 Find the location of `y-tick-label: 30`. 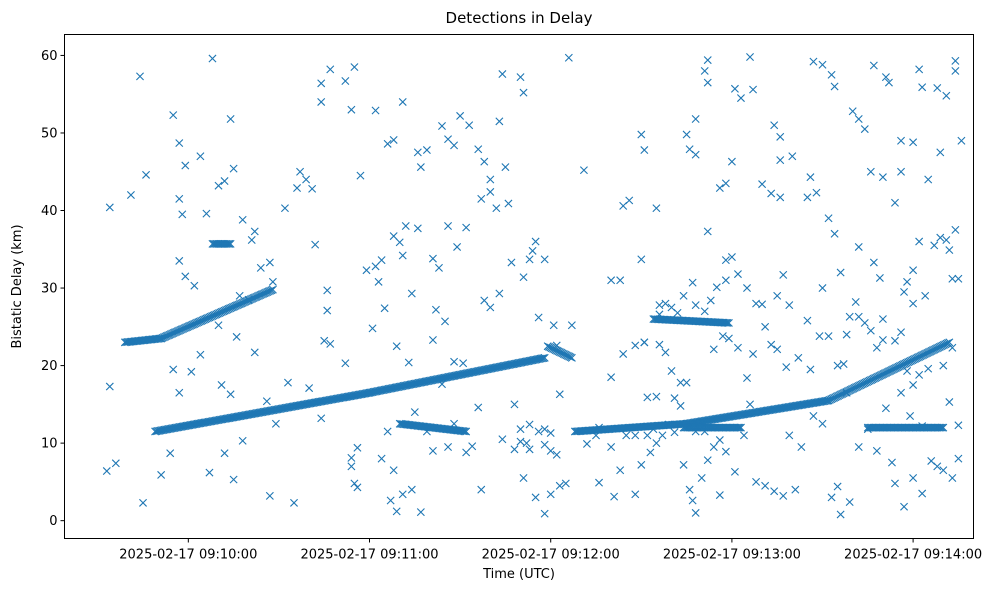

y-tick-label: 30 is located at coordinates (49, 289).